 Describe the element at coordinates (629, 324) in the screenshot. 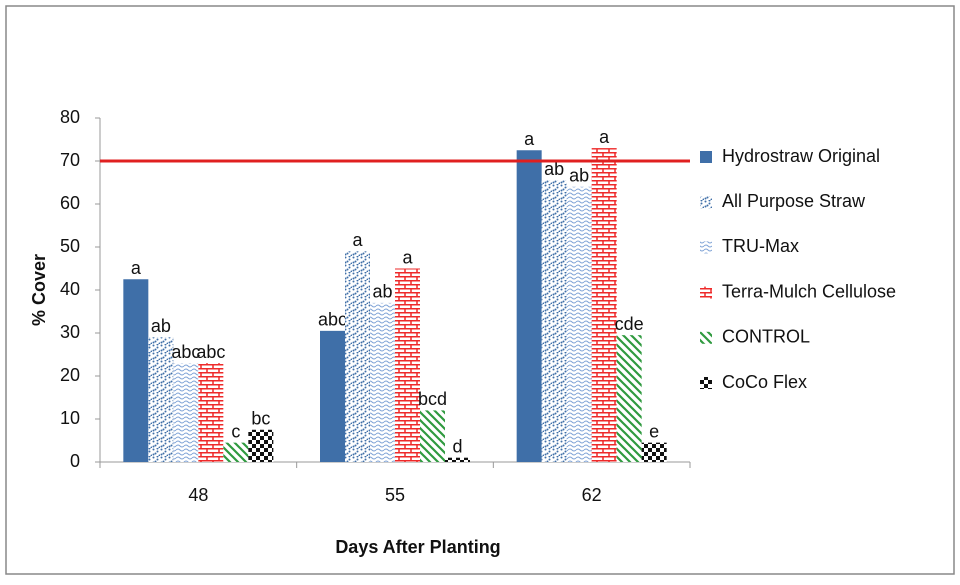

I see `bar-letter: cde` at that location.